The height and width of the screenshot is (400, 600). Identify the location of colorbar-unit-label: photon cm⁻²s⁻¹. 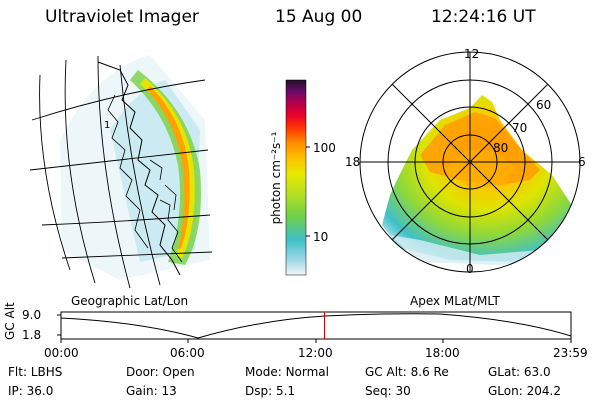
(276, 178).